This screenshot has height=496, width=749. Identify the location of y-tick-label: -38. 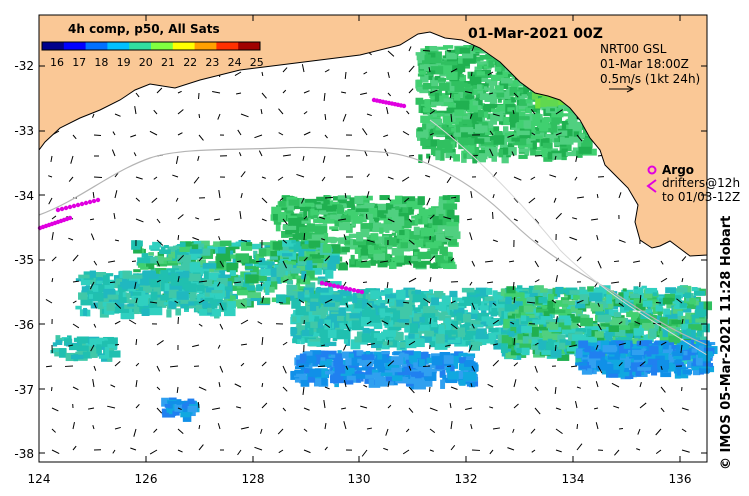
(24, 454).